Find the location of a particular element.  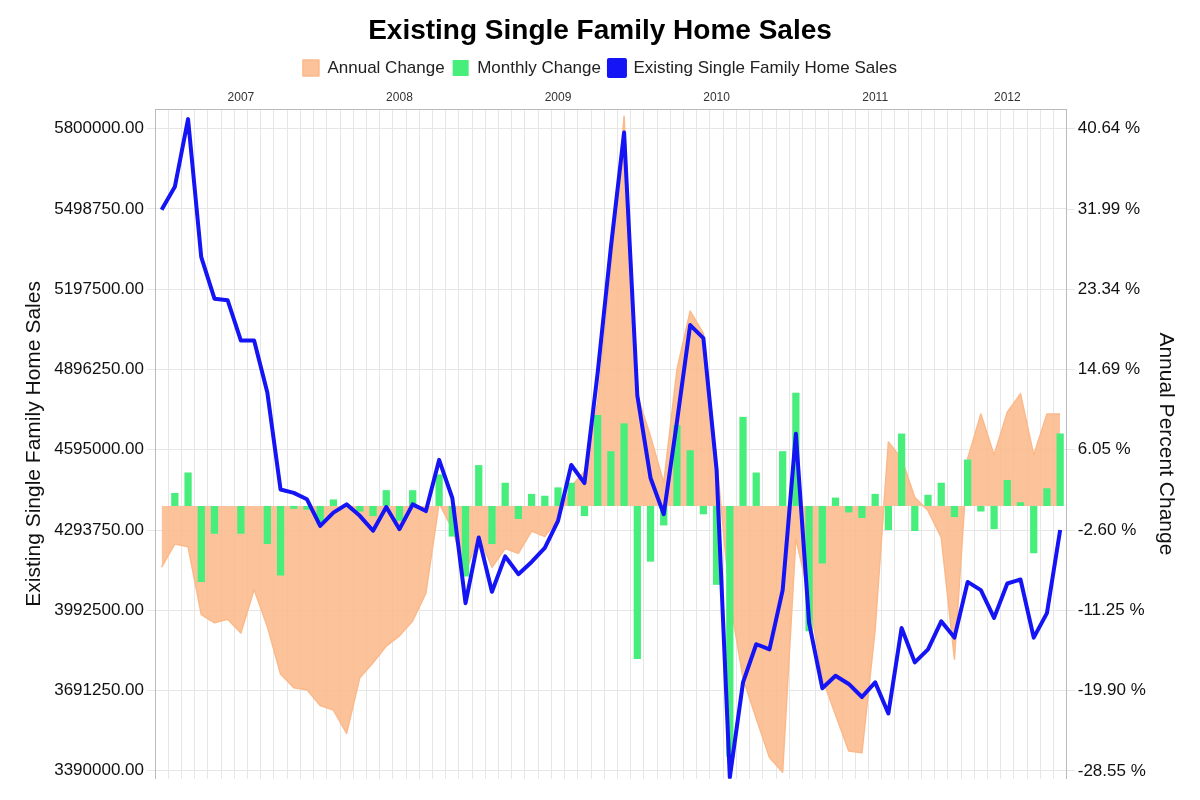

x-tick-label: 2010 is located at coordinates (717, 97).